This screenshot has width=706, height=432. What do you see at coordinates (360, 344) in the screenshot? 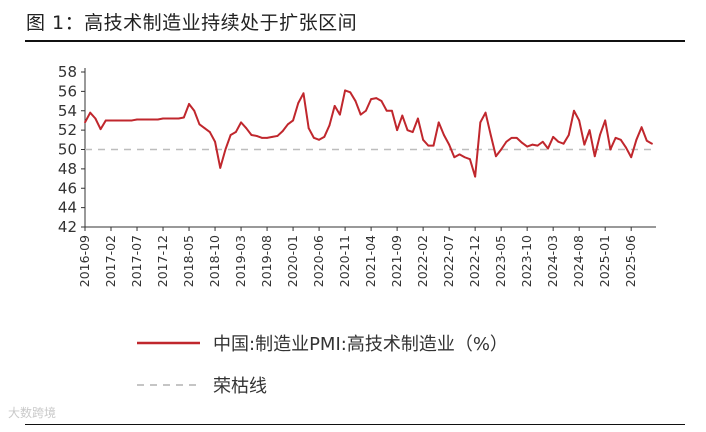
I see `legend-label-high-tech-pmi: 中国:制造业PMI:高技术制造业（%）` at bounding box center [360, 344].